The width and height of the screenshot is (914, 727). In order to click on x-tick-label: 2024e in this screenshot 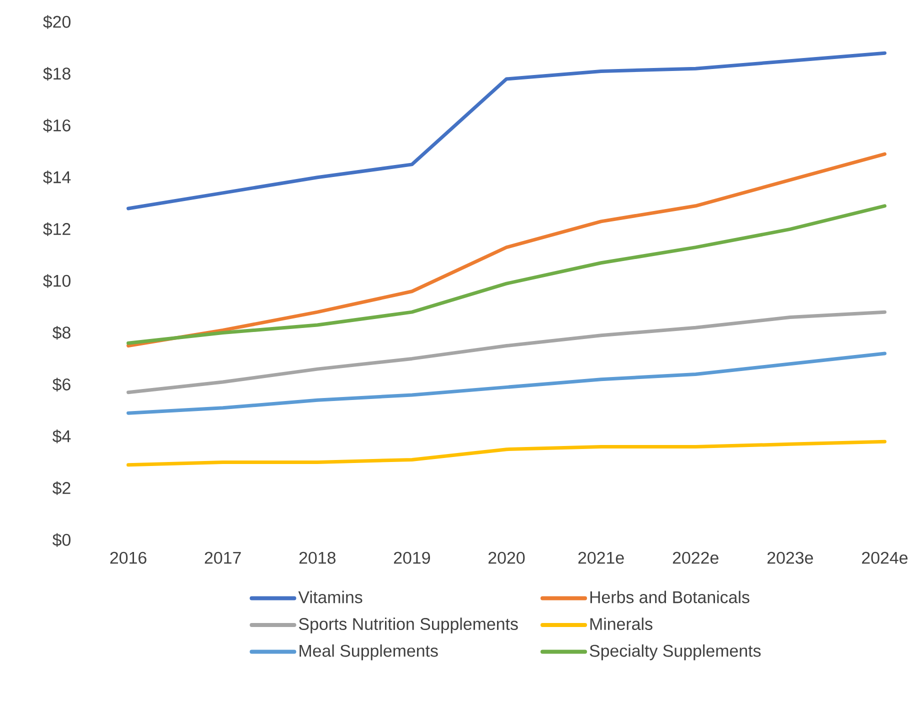, I will do `click(885, 558)`.